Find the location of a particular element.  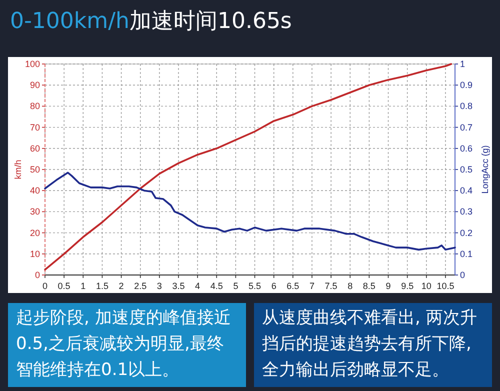

text: 从速度曲线不难看出, 两次升挡后的提速趋势去有所下降, 全力输出后劲略显不足。 is located at coordinates (373, 345).